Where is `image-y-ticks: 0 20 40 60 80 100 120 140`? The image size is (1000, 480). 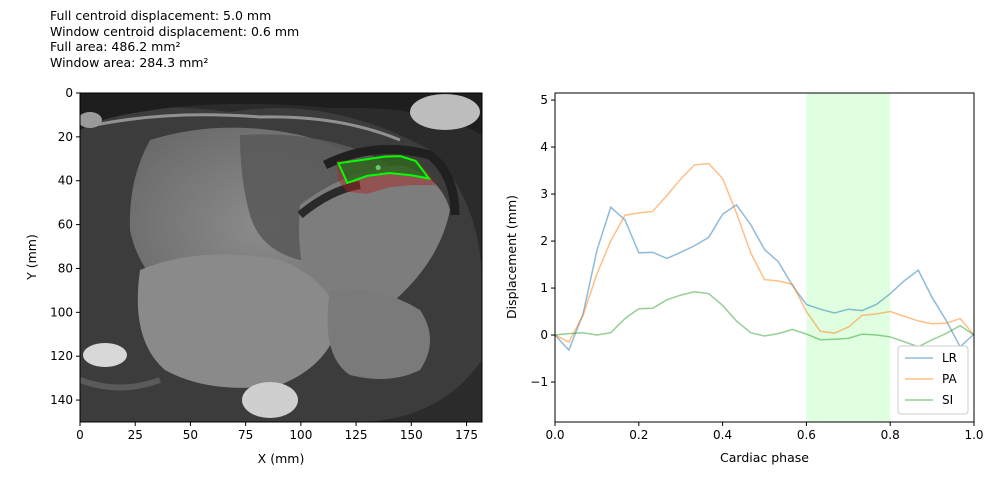
image-y-ticks: 0 20 40 60 80 100 120 140 is located at coordinates (65, 246).